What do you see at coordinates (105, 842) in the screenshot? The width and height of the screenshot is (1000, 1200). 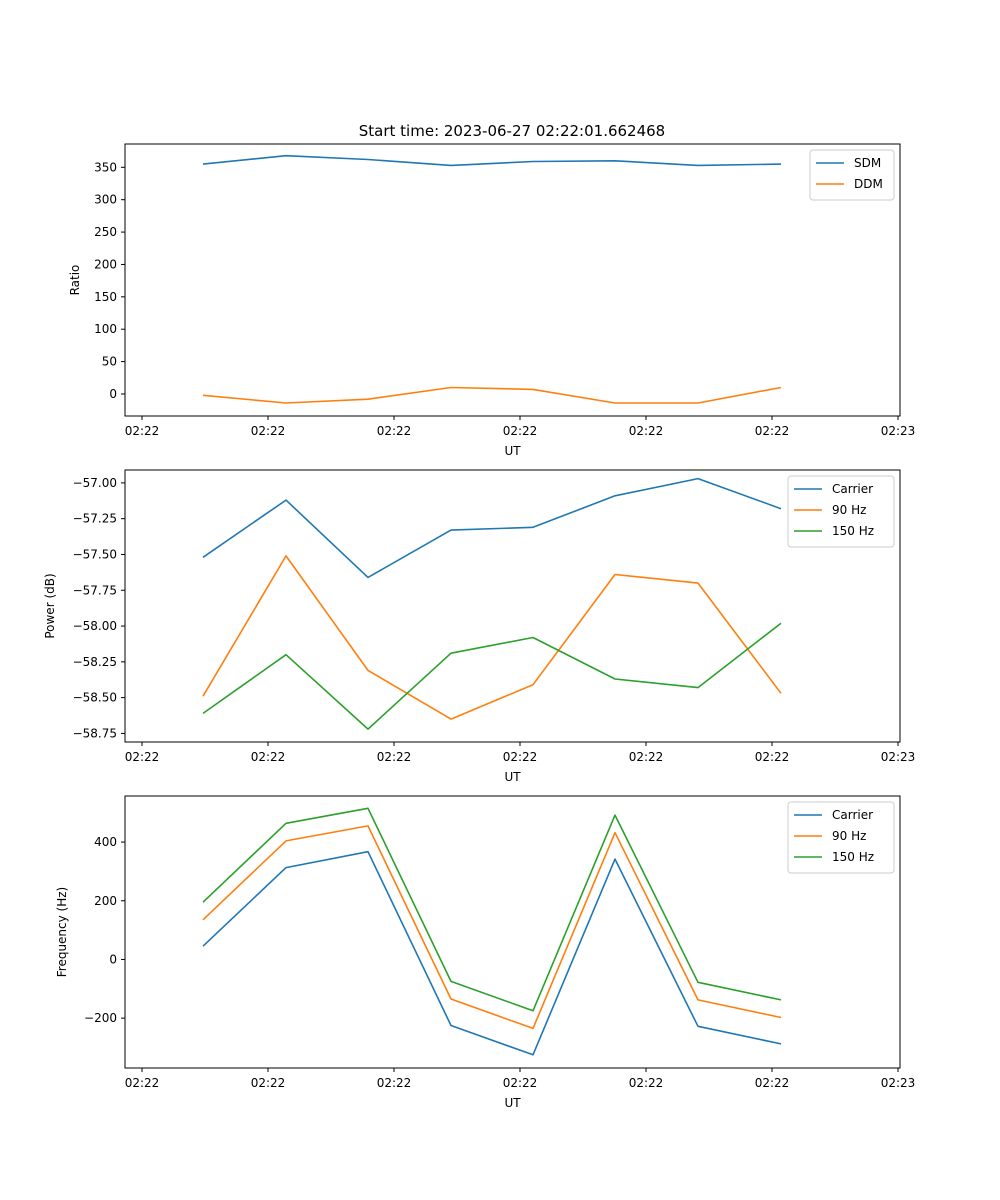 I see `y-tick-label: 400` at bounding box center [105, 842].